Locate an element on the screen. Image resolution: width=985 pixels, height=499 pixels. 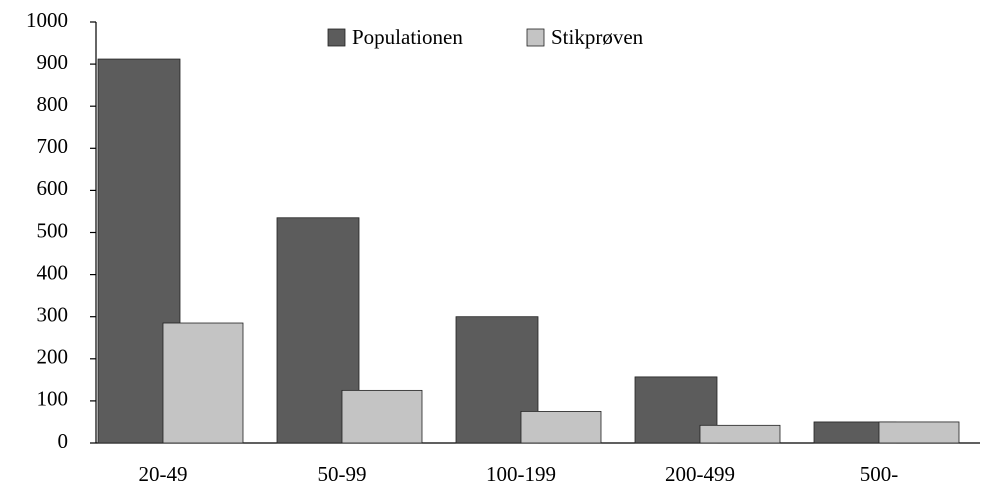
x-tick-label: 200-499 is located at coordinates (700, 474).